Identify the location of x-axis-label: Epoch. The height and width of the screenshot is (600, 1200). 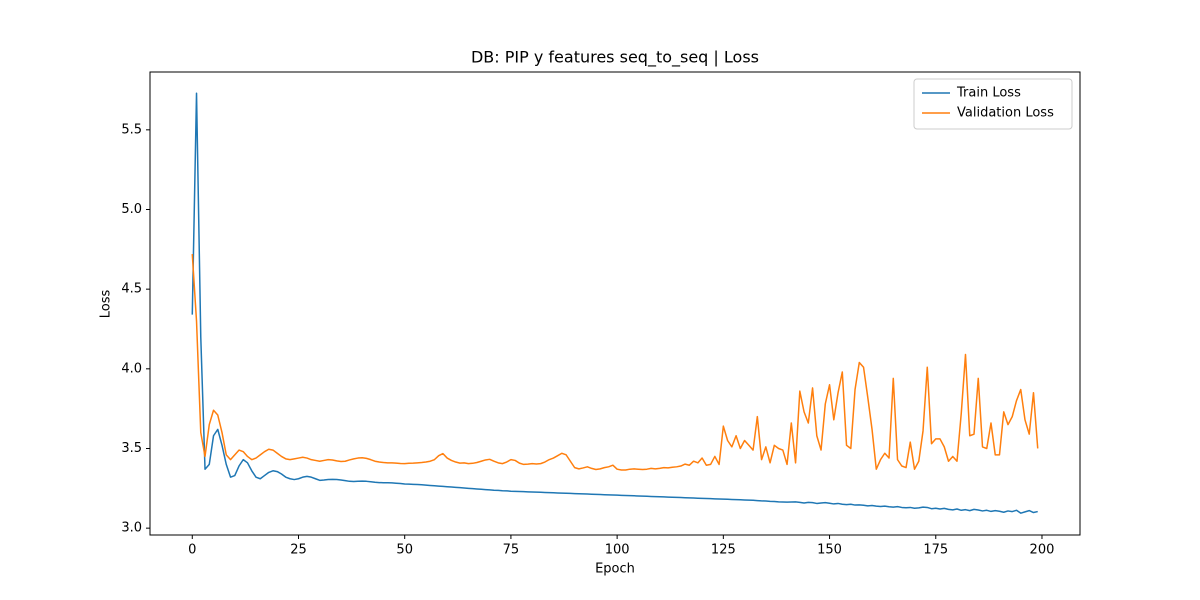
(615, 569).